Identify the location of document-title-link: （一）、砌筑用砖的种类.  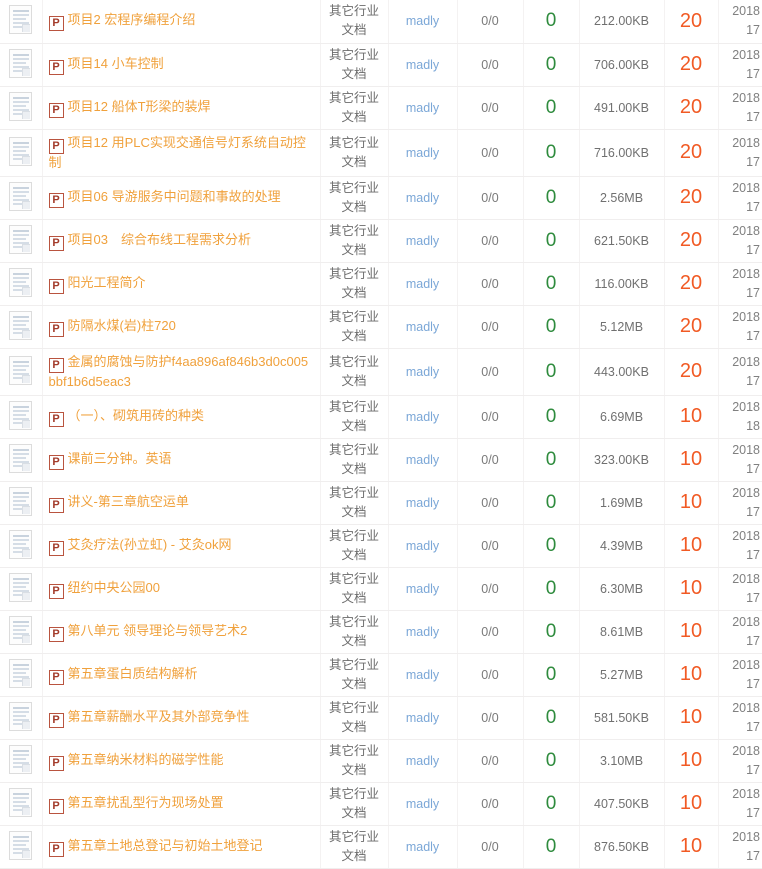
(136, 415).